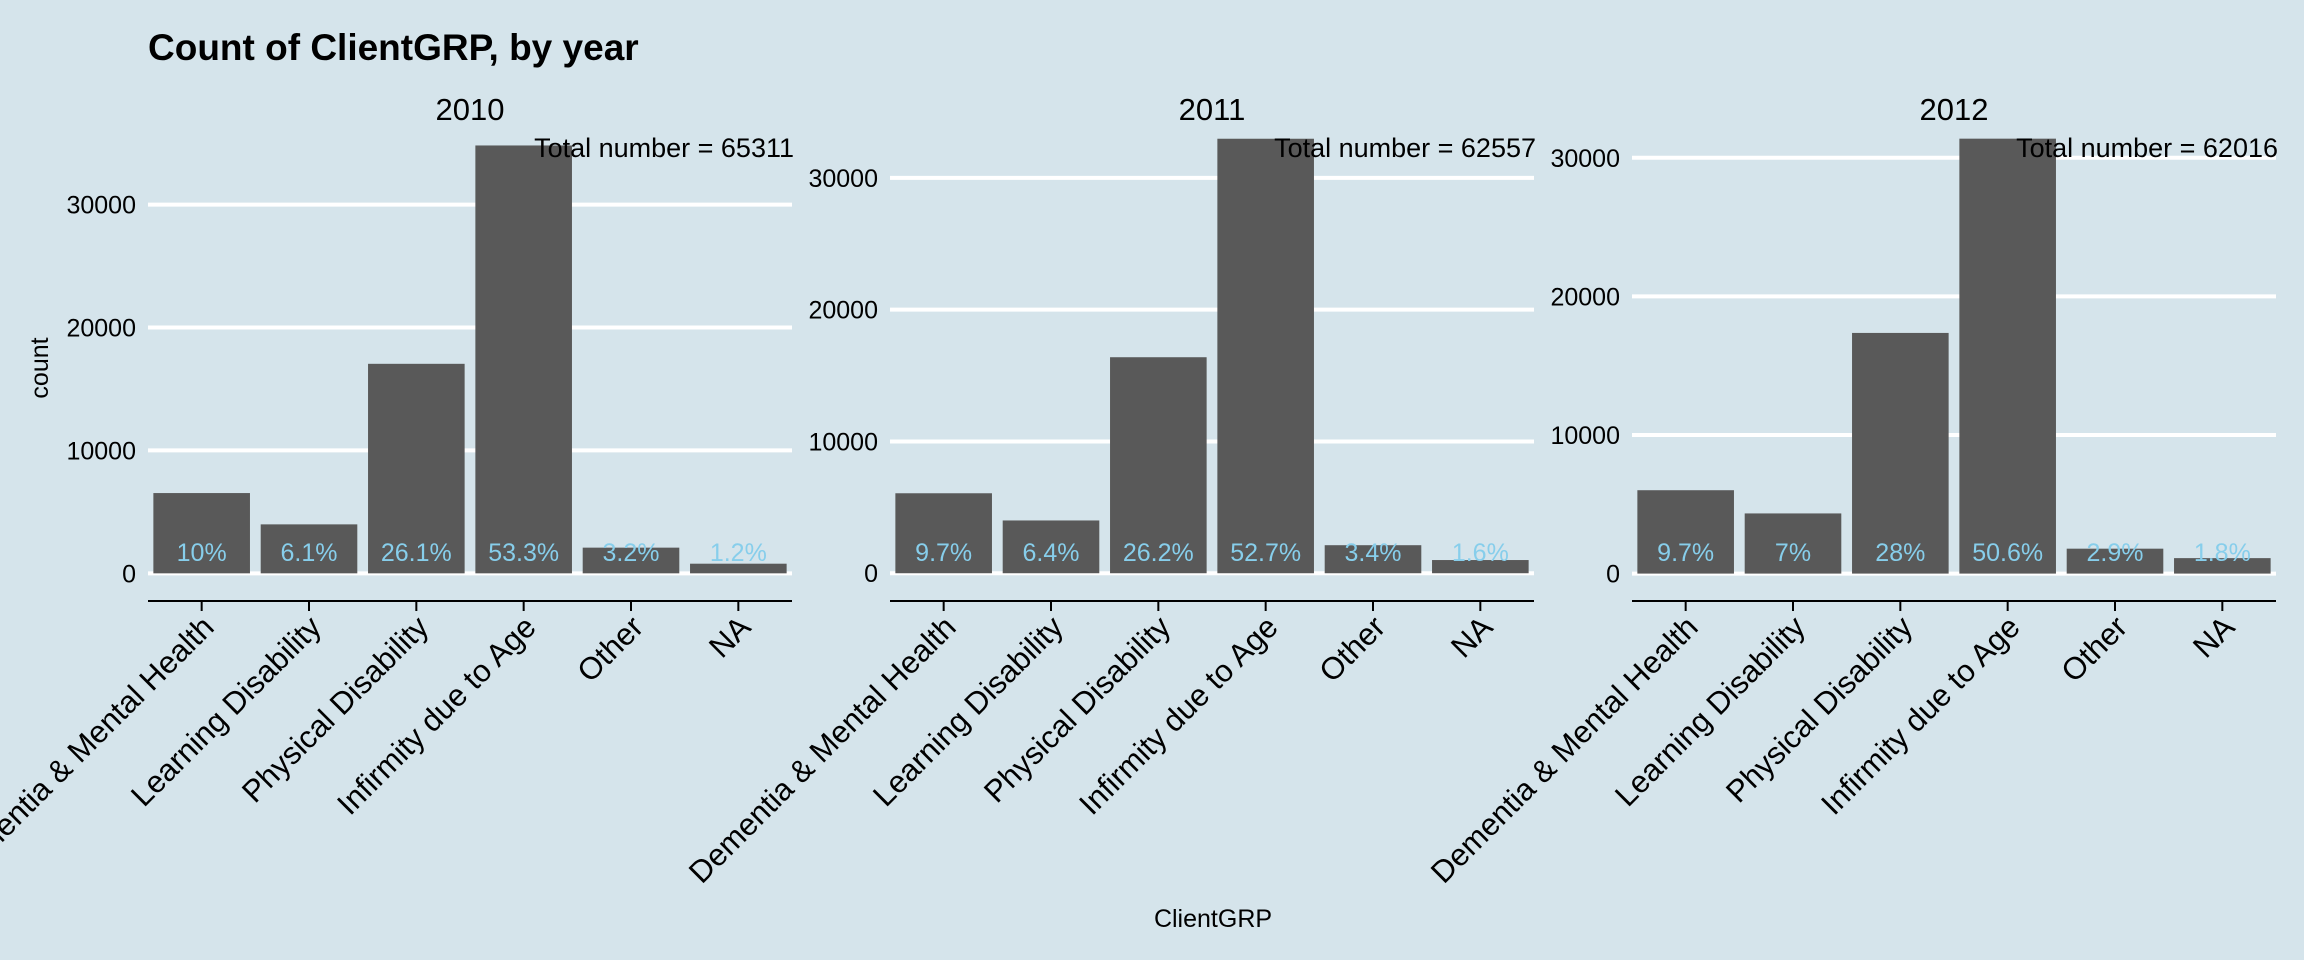  I want to click on data-label: 6.4%, so click(1051, 553).